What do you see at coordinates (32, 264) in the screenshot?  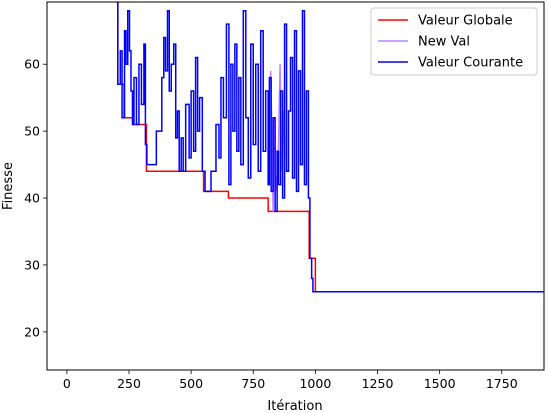 I see `y-tick-label: 30` at bounding box center [32, 264].